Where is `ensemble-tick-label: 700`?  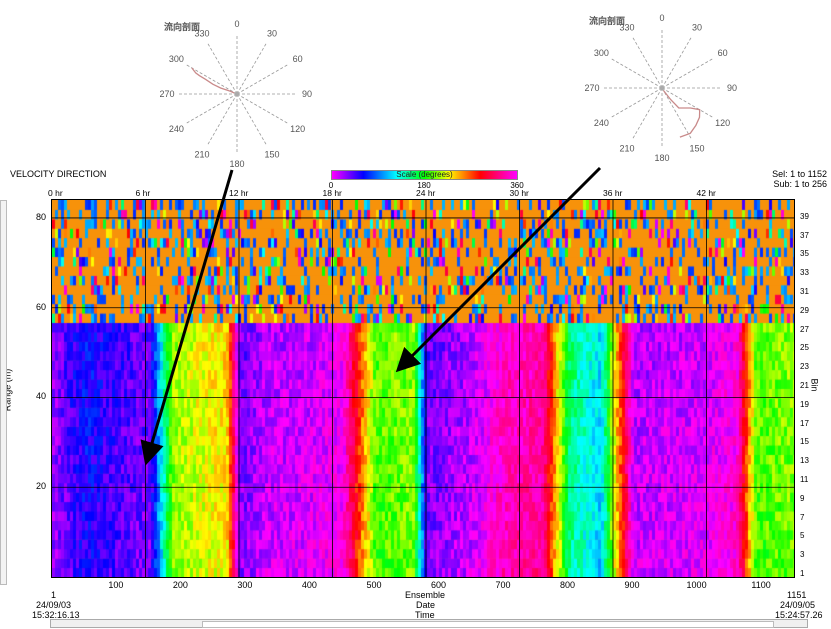
ensemble-tick-label: 700 is located at coordinates (503, 585).